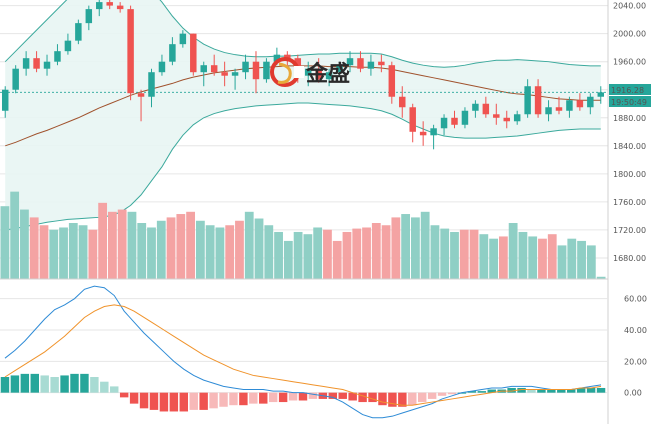 The image size is (651, 424). Describe the element at coordinates (630, 95) in the screenshot. I see `last-price-tag: 1916.28 19:50:49` at that location.